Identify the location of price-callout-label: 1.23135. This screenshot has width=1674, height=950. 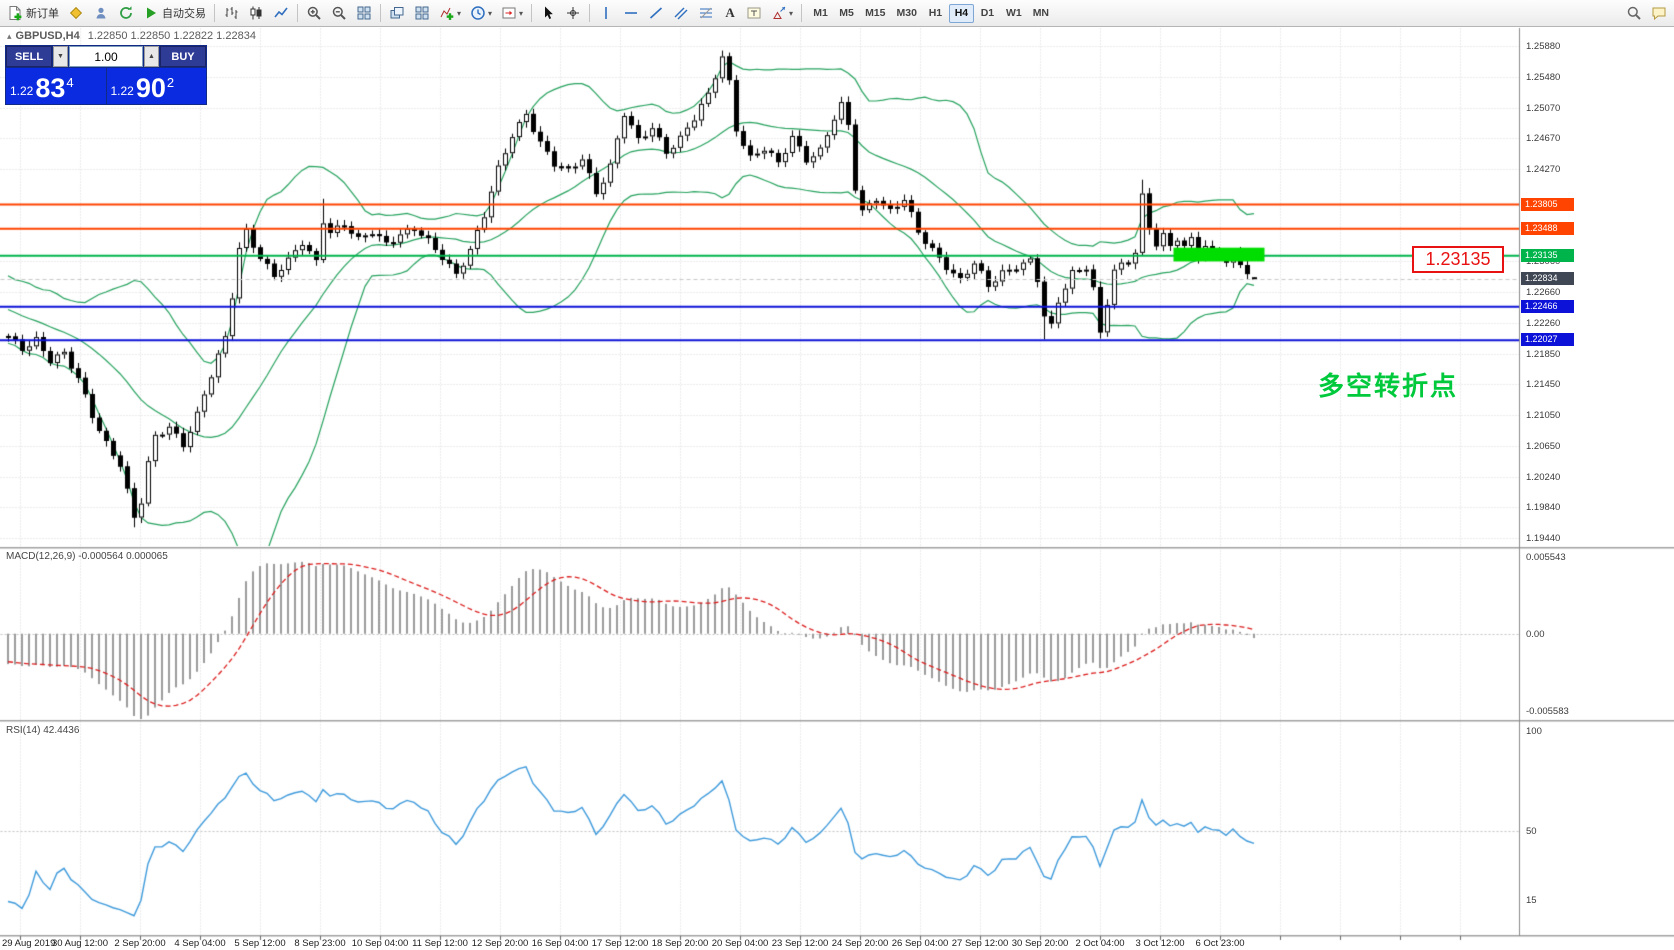
(1458, 259).